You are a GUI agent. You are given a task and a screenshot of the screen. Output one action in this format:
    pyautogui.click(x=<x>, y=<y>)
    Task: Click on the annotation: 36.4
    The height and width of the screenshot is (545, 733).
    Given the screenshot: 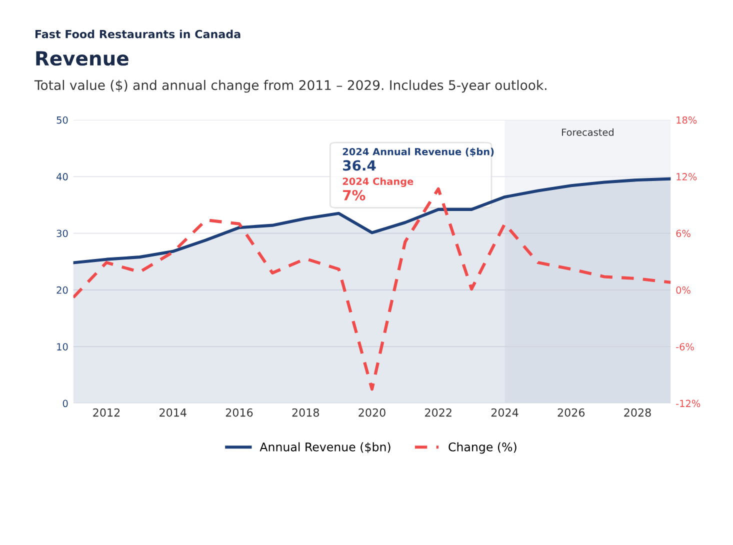 What is the action you would take?
    pyautogui.click(x=359, y=165)
    